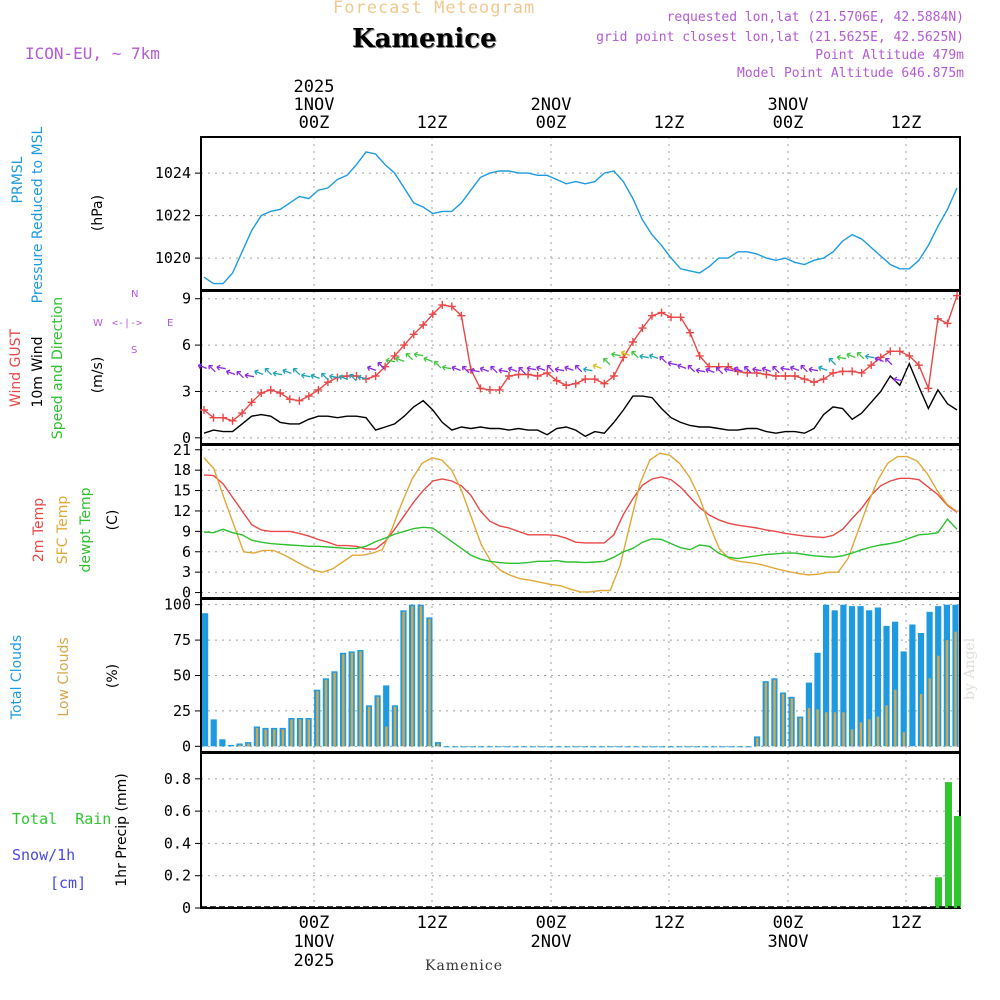  Describe the element at coordinates (551, 123) in the screenshot. I see `time-top-hour: 00Z` at that location.